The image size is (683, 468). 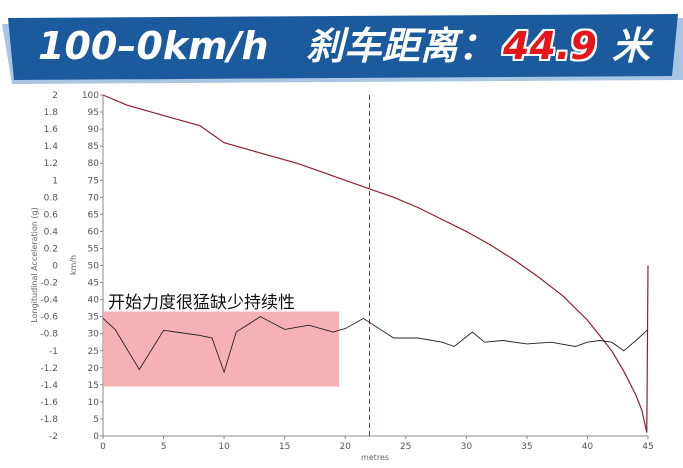 I want to click on y-right-tick-label: 5, so click(x=96, y=420).